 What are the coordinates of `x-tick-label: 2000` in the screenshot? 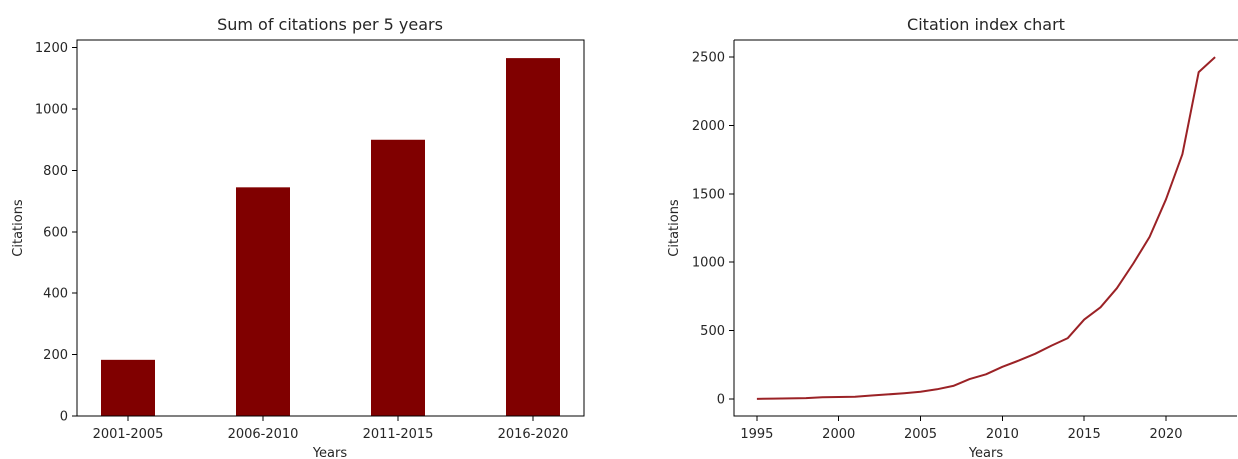 It's located at (838, 434).